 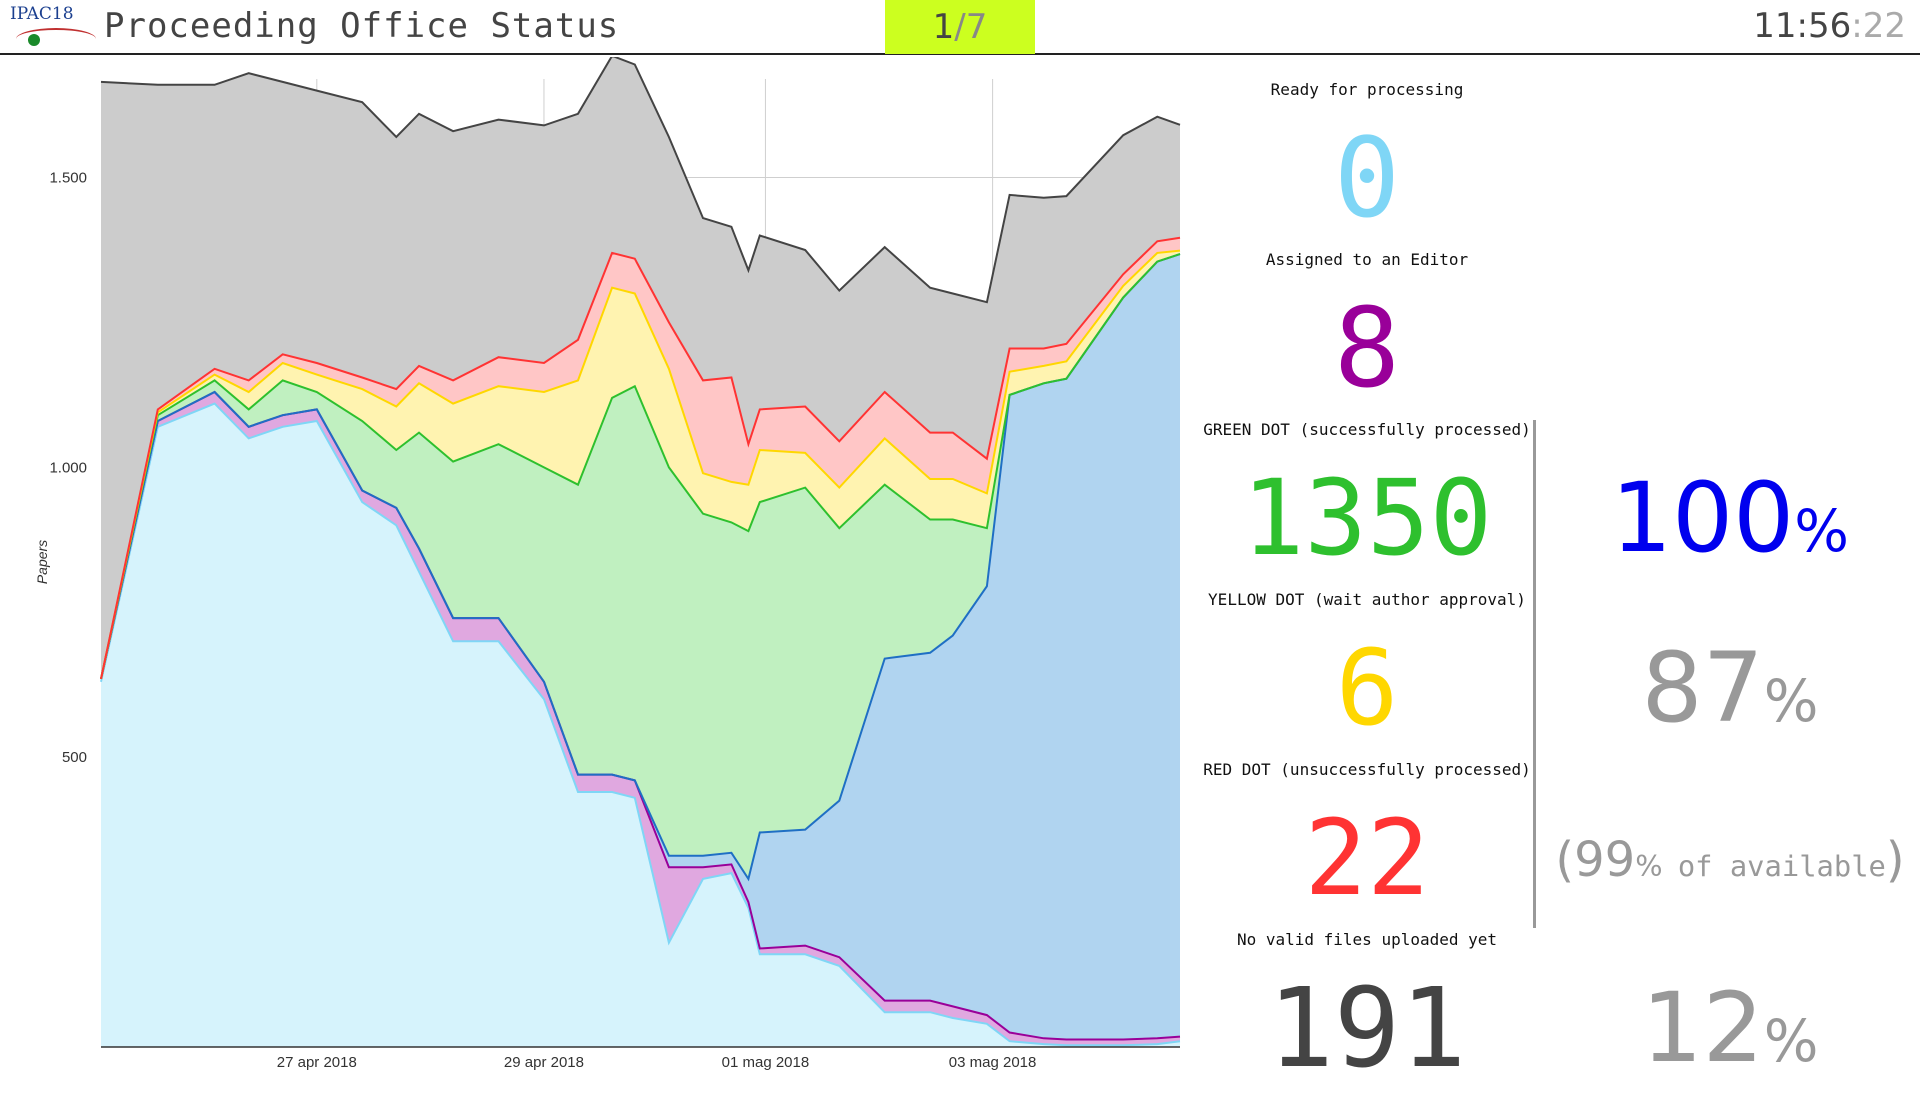 What do you see at coordinates (1367, 599) in the screenshot?
I see `stat-label-yellow: YELLOW DOT (wait author approval)` at bounding box center [1367, 599].